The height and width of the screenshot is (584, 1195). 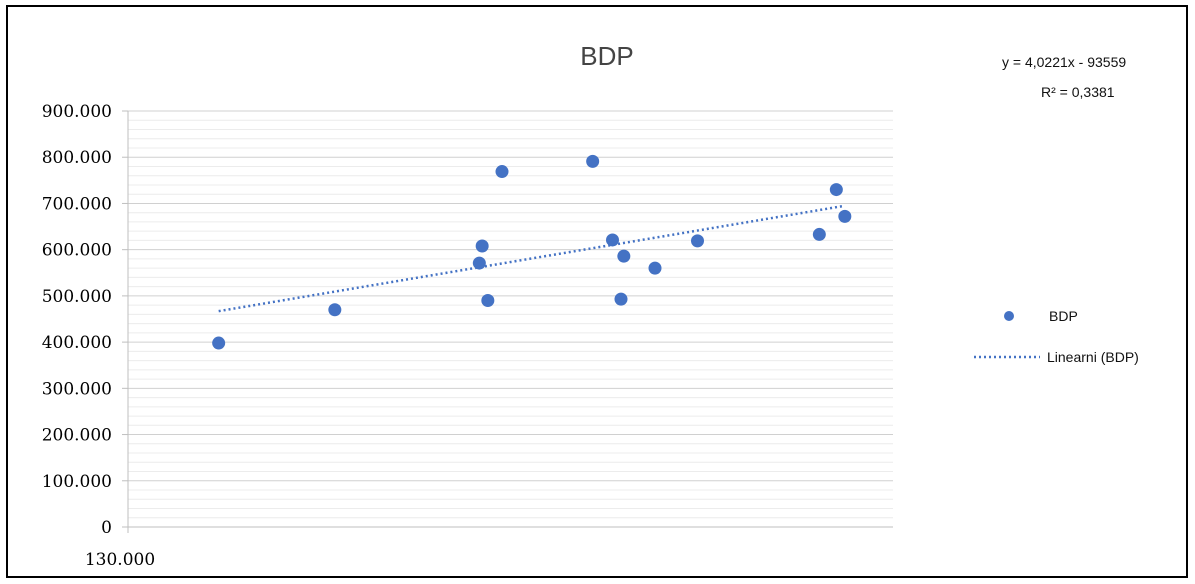 I want to click on trendline-group, so click(x=532, y=258).